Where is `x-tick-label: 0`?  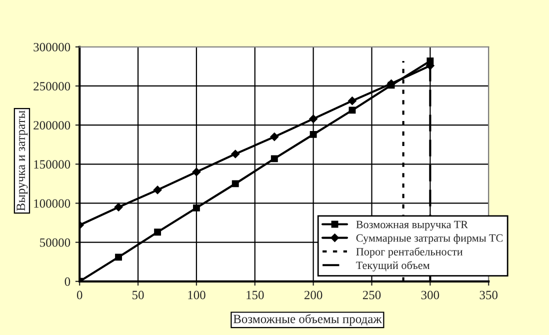
x-tick-label: 0 is located at coordinates (79, 295).